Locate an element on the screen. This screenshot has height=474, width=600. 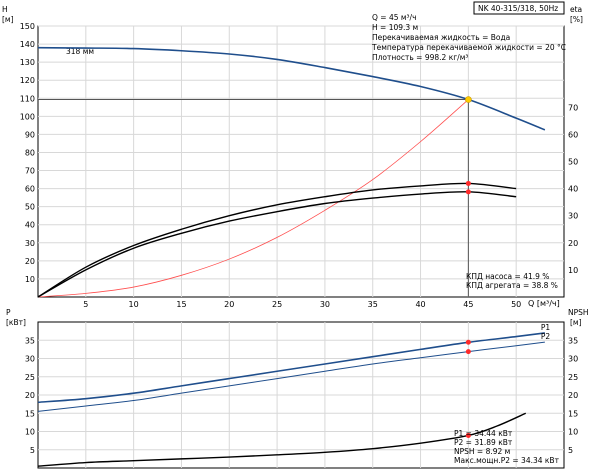
npsh-marker is located at coordinates (468, 435).